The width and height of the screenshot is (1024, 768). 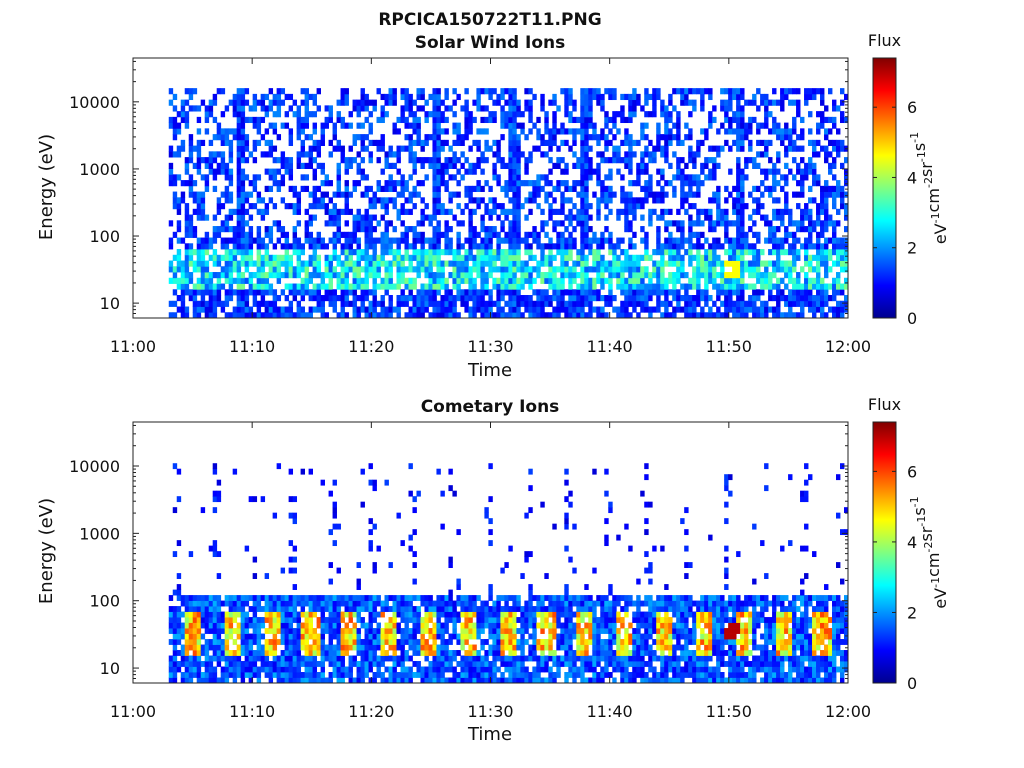 I want to click on x-tick-label: 12:00, so click(x=848, y=346).